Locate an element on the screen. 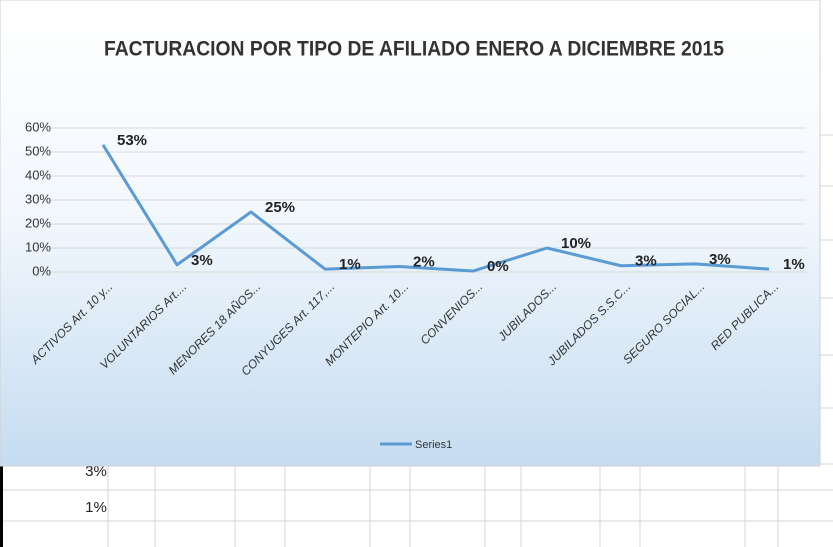  data-label: 25% is located at coordinates (280, 207).